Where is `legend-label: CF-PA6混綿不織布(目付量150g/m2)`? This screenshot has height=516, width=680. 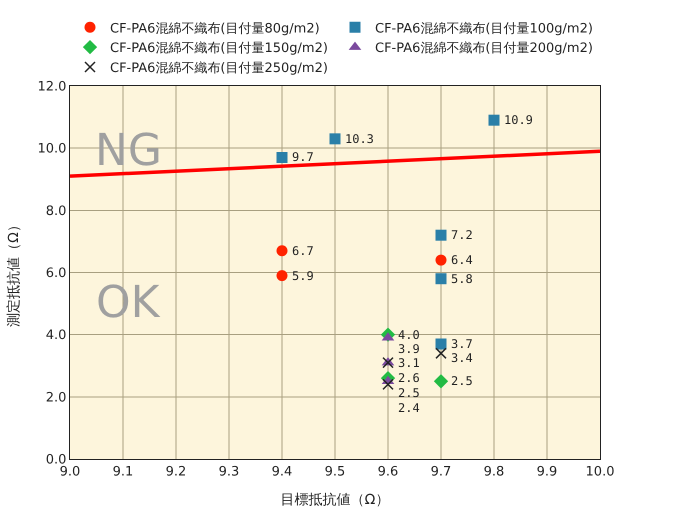
legend-label: CF-PA6混綿不織布(目付量150g/m2) is located at coordinates (219, 48).